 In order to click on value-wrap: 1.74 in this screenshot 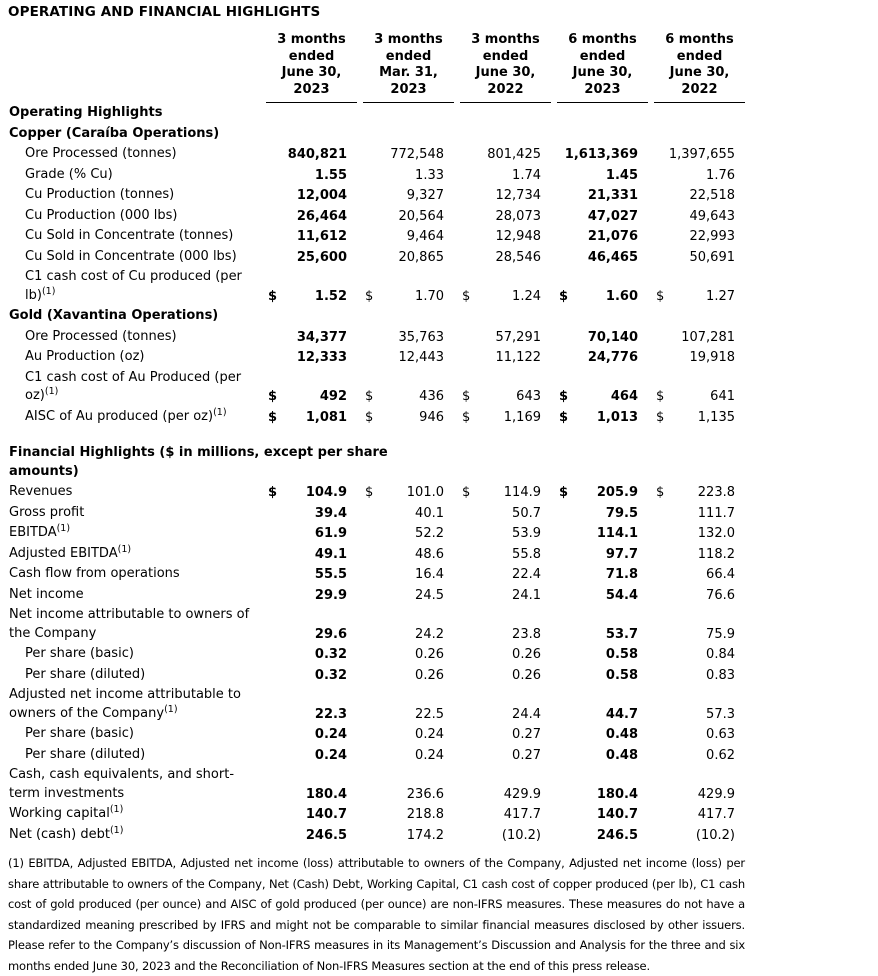, I will do `click(506, 176)`.